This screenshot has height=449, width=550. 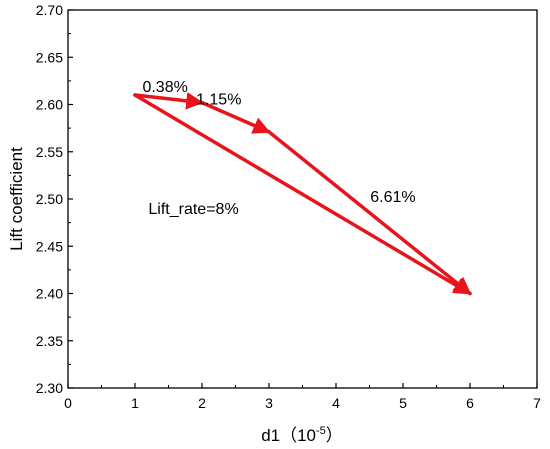 I want to click on x-tick-label: 4, so click(x=336, y=403).